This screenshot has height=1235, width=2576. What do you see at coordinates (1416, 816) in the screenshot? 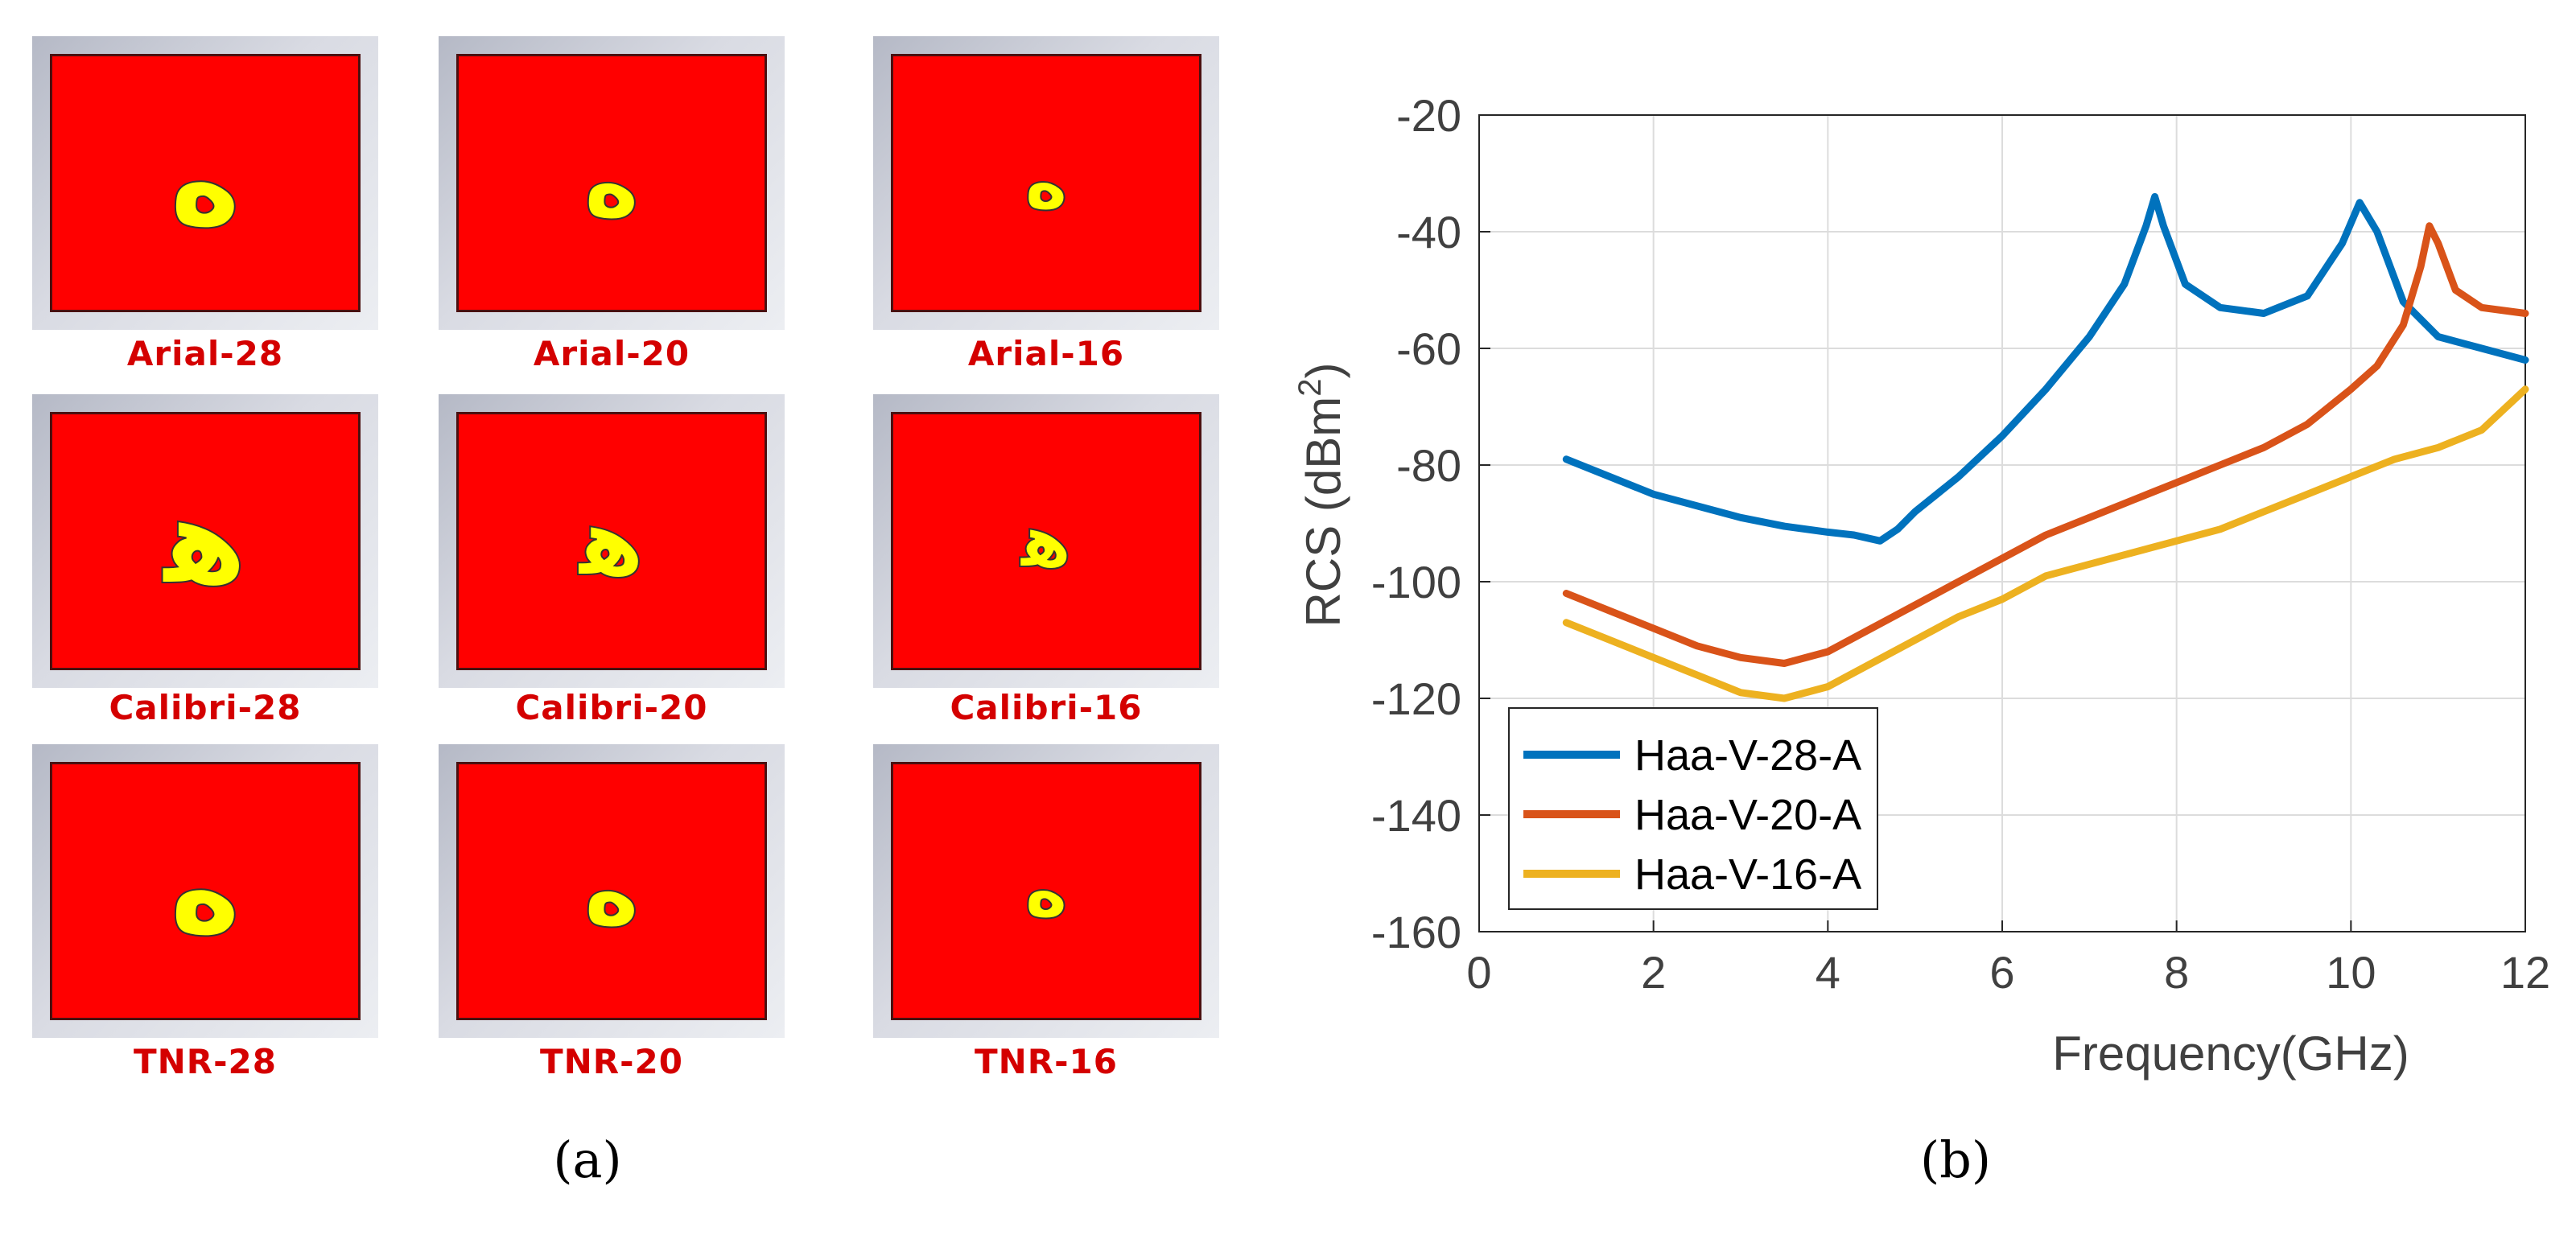
I see `y-tick-label: -140` at bounding box center [1416, 816].